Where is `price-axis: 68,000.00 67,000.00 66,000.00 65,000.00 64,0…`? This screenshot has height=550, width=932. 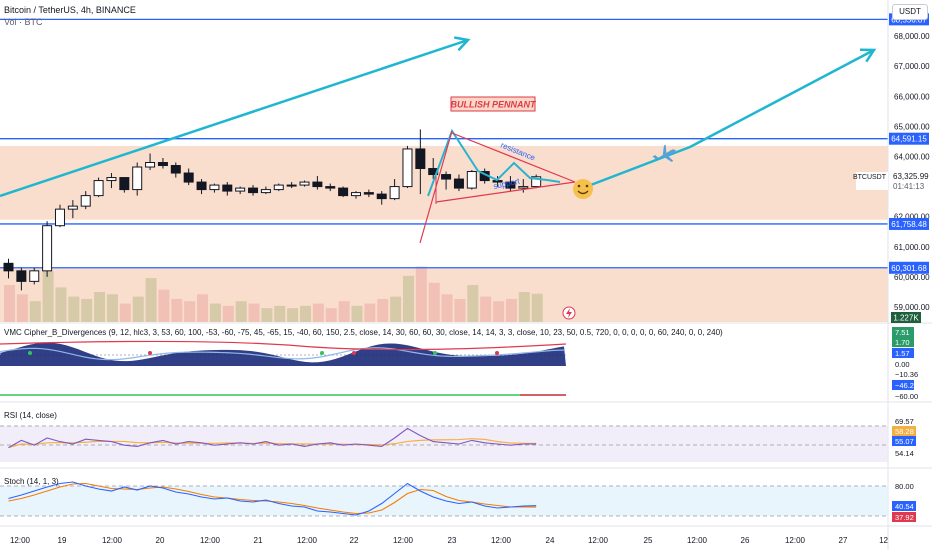
price-axis: 68,000.00 67,000.00 66,000.00 65,000.00 64,0… is located at coordinates (909, 162).